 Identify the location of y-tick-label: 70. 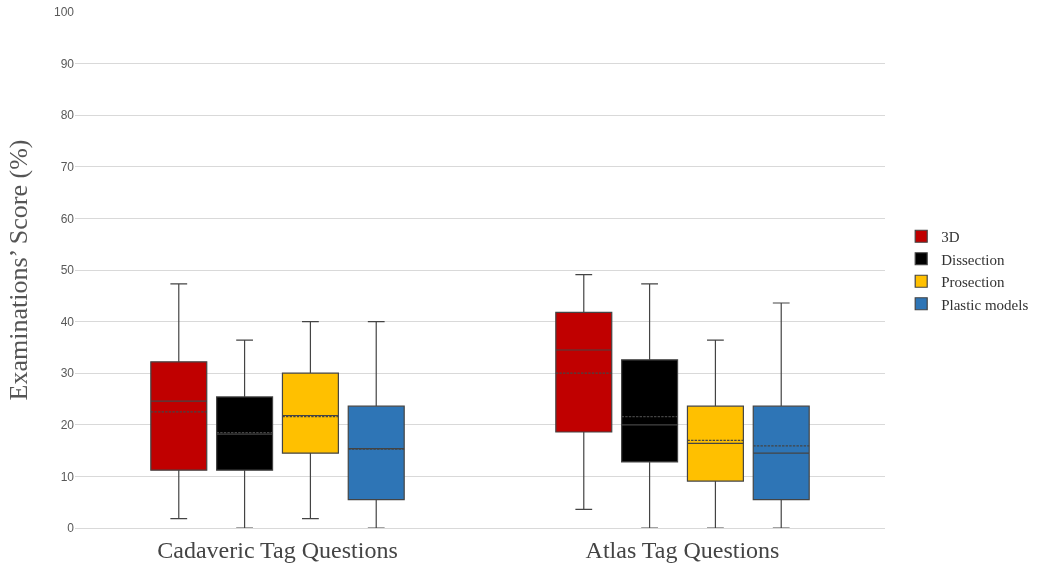
(67, 167).